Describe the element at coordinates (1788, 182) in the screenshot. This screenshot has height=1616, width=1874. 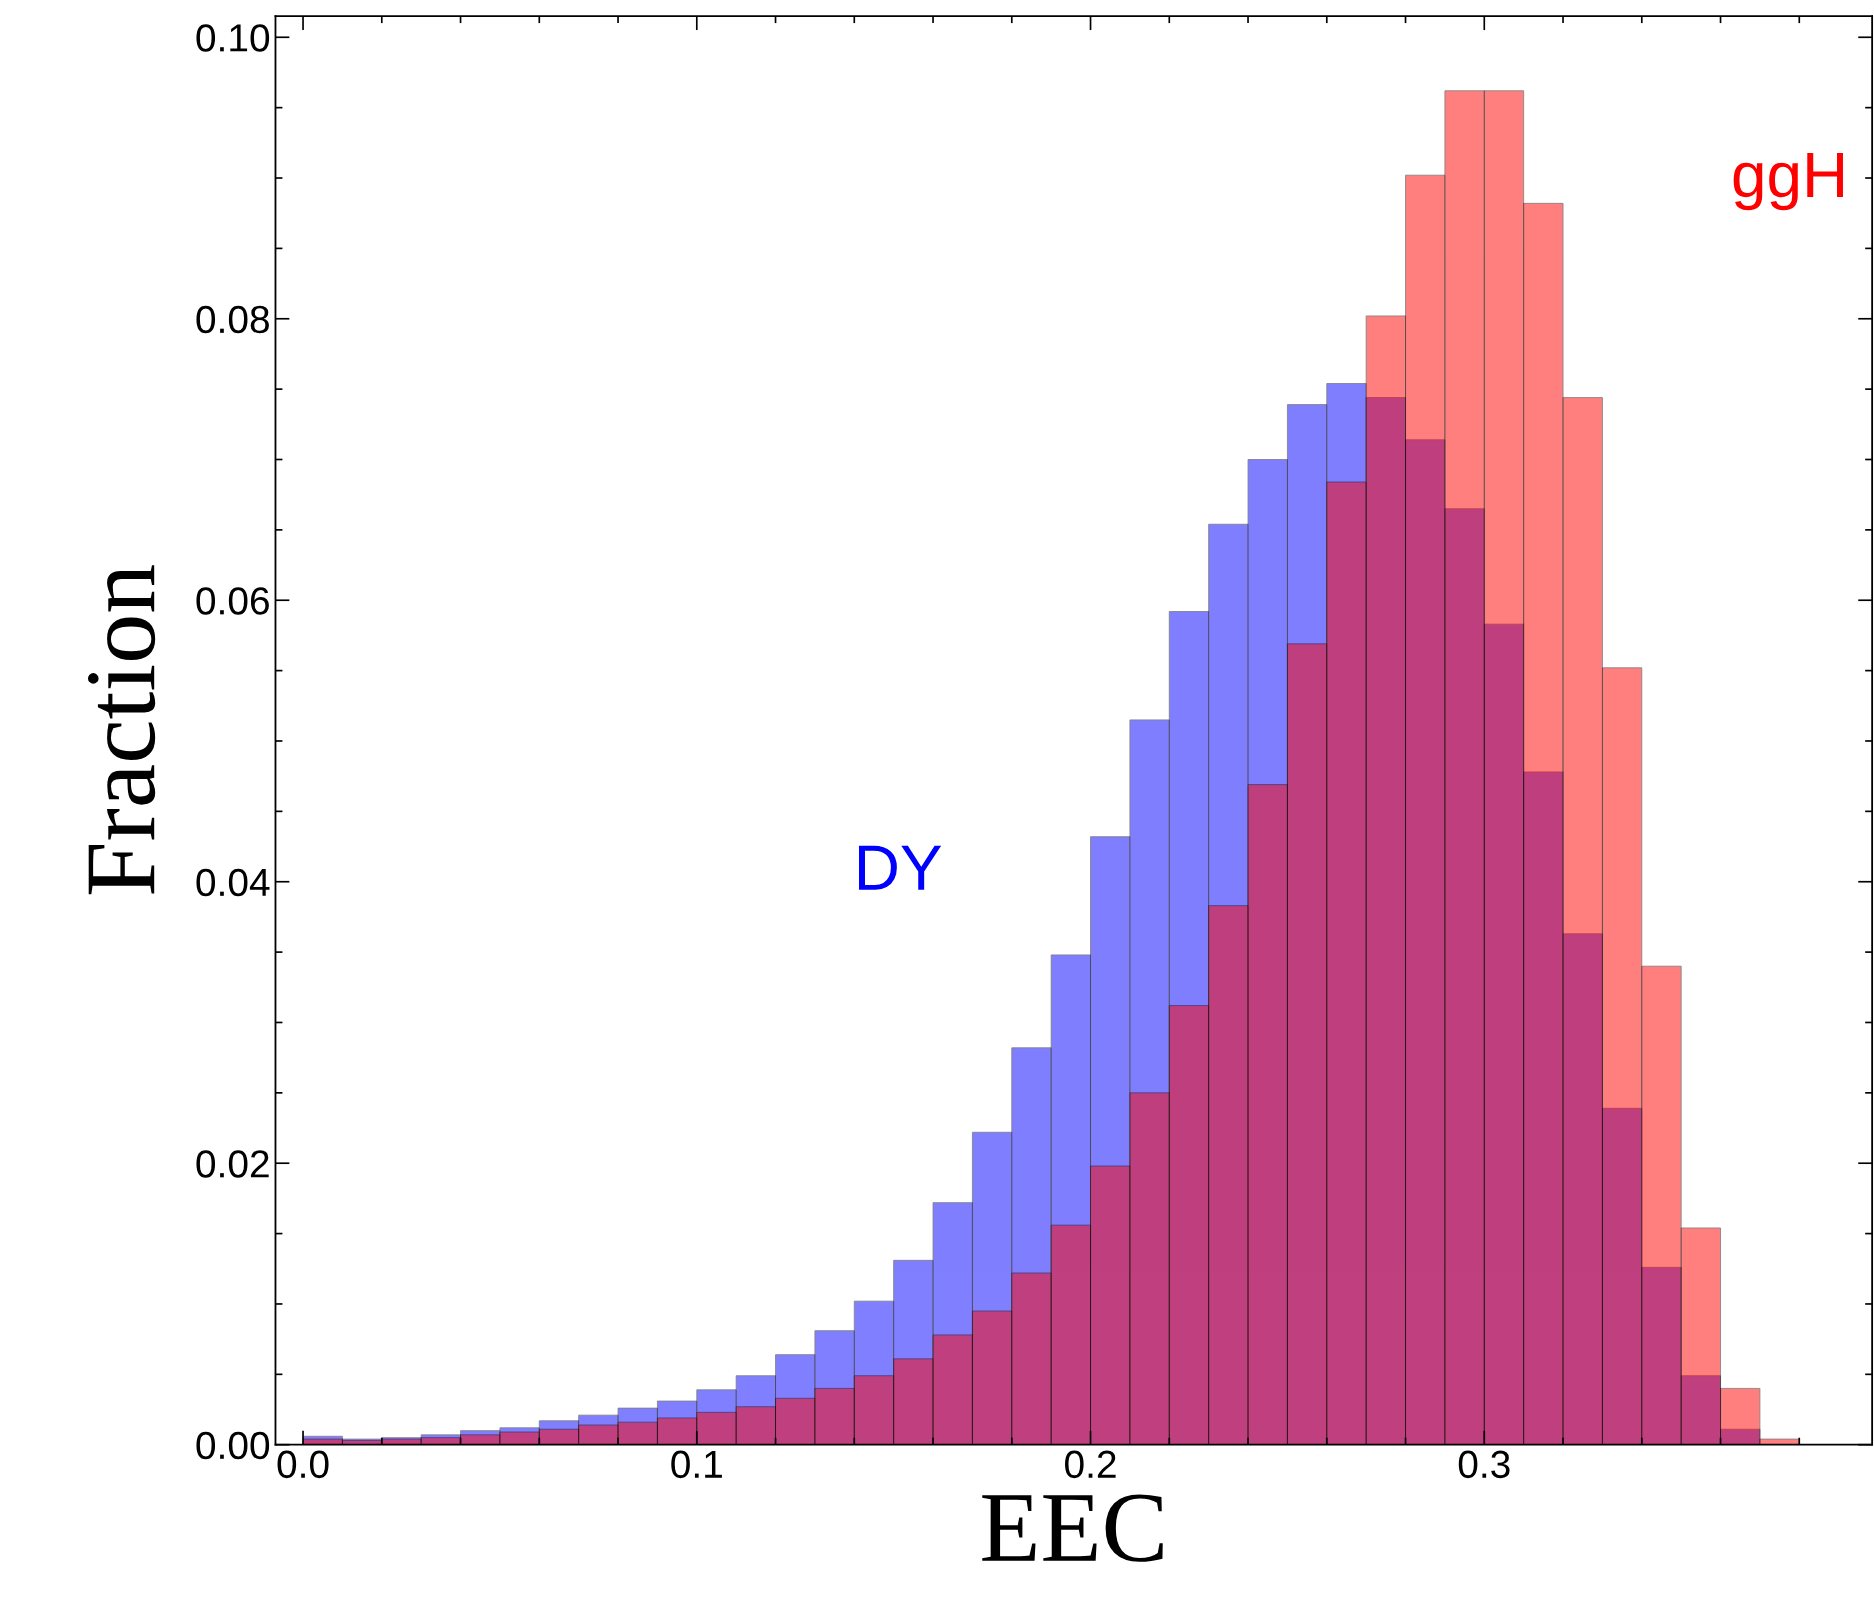
I see `legend-label: ggH` at that location.